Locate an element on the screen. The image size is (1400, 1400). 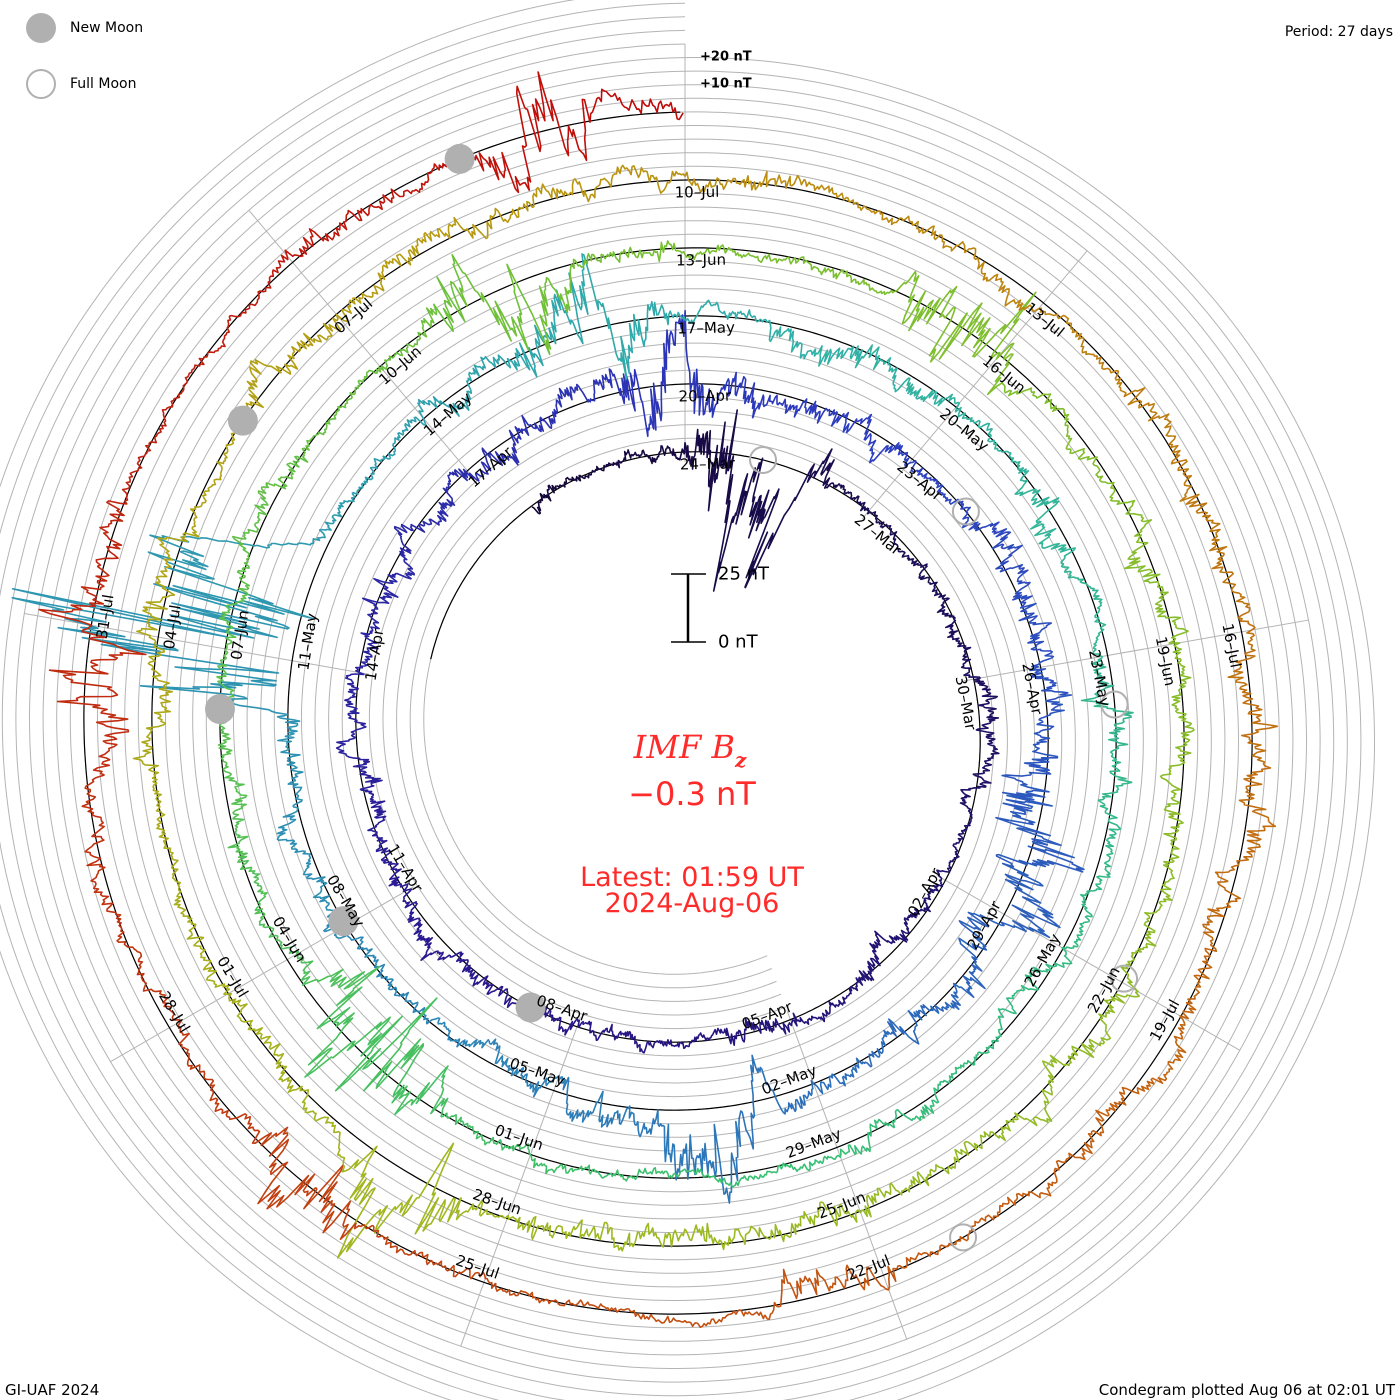
scale-bar-top-label: 25 nT is located at coordinates (744, 574).